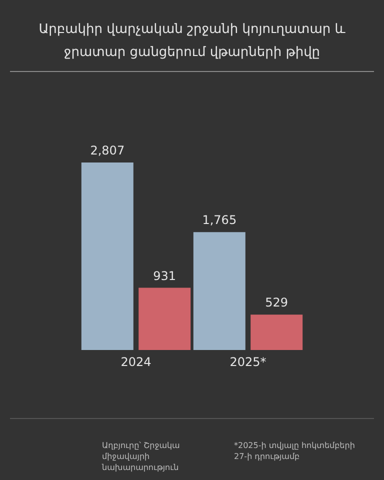  What do you see at coordinates (107, 151) in the screenshot?
I see `data-label: 2,807` at bounding box center [107, 151].